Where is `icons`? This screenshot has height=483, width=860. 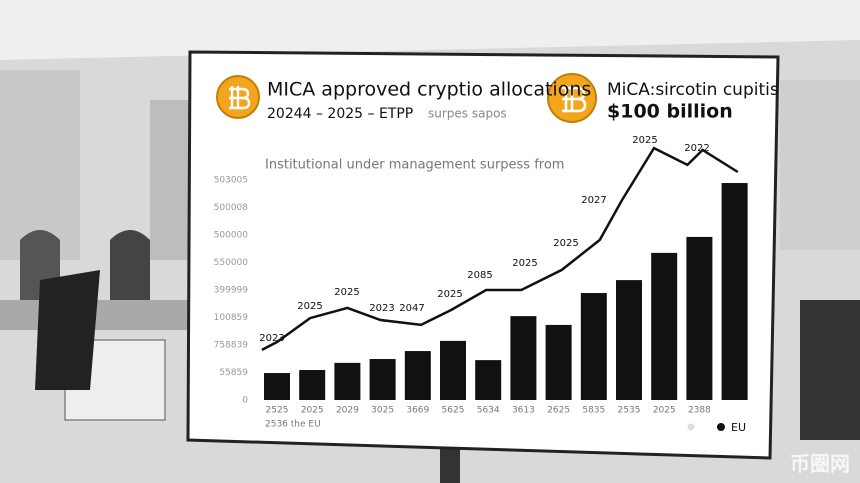
icons is located at coordinates (406, 98).